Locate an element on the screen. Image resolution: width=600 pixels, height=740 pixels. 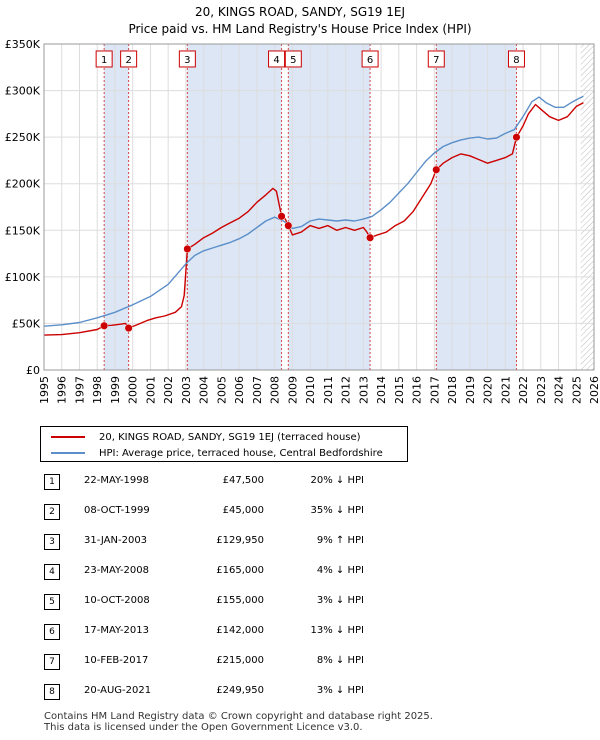
table-row: 4 23-MAY-2008 £165,000 4% ↓ HPI is located at coordinates (244, 571).